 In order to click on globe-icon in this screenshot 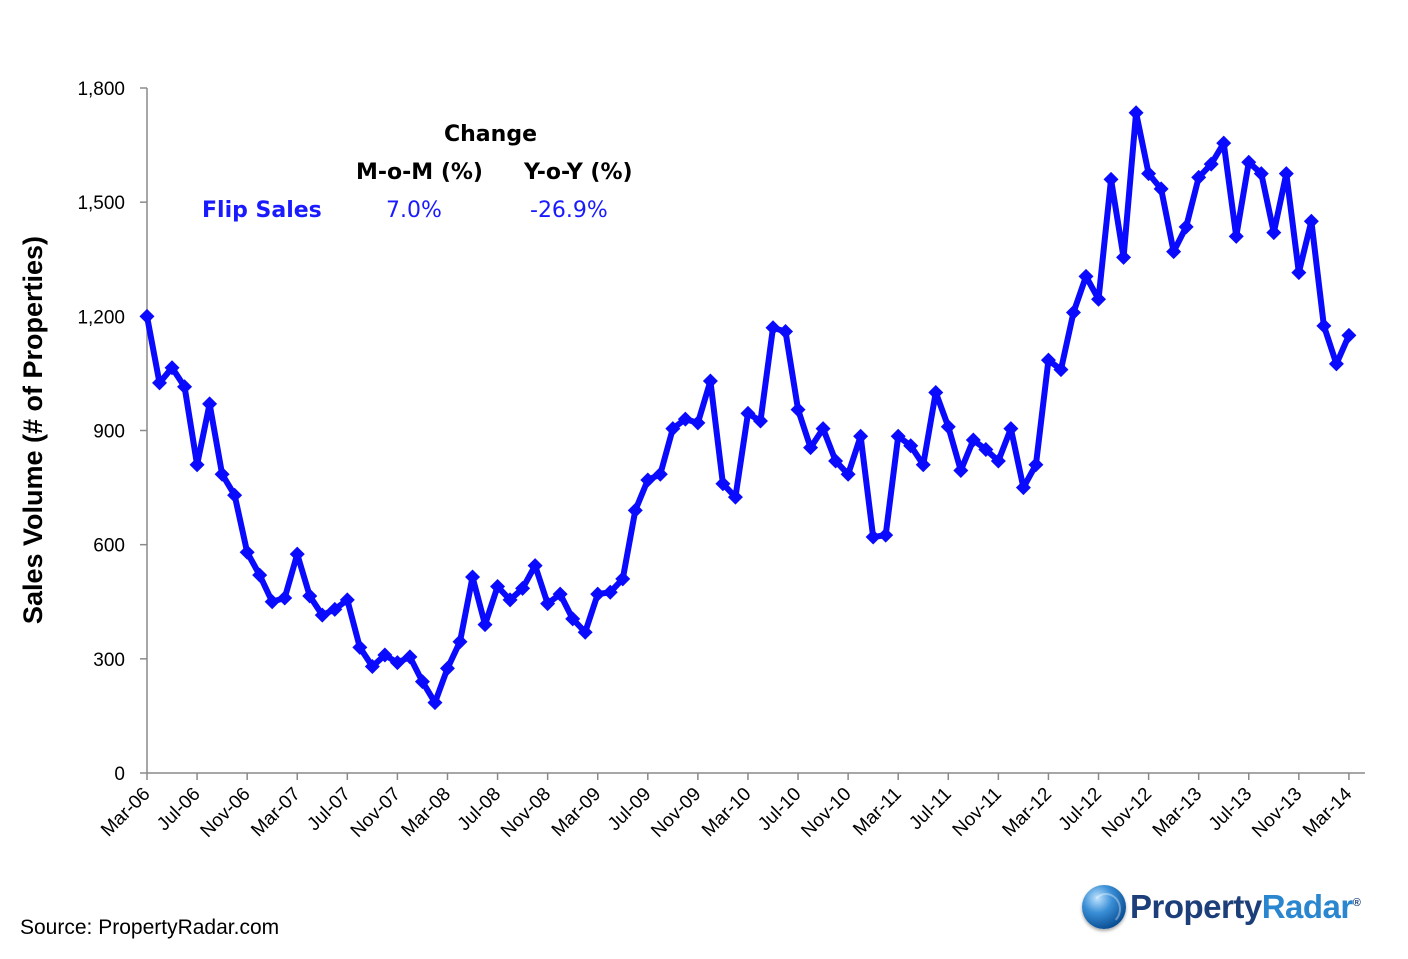, I will do `click(1104, 907)`.